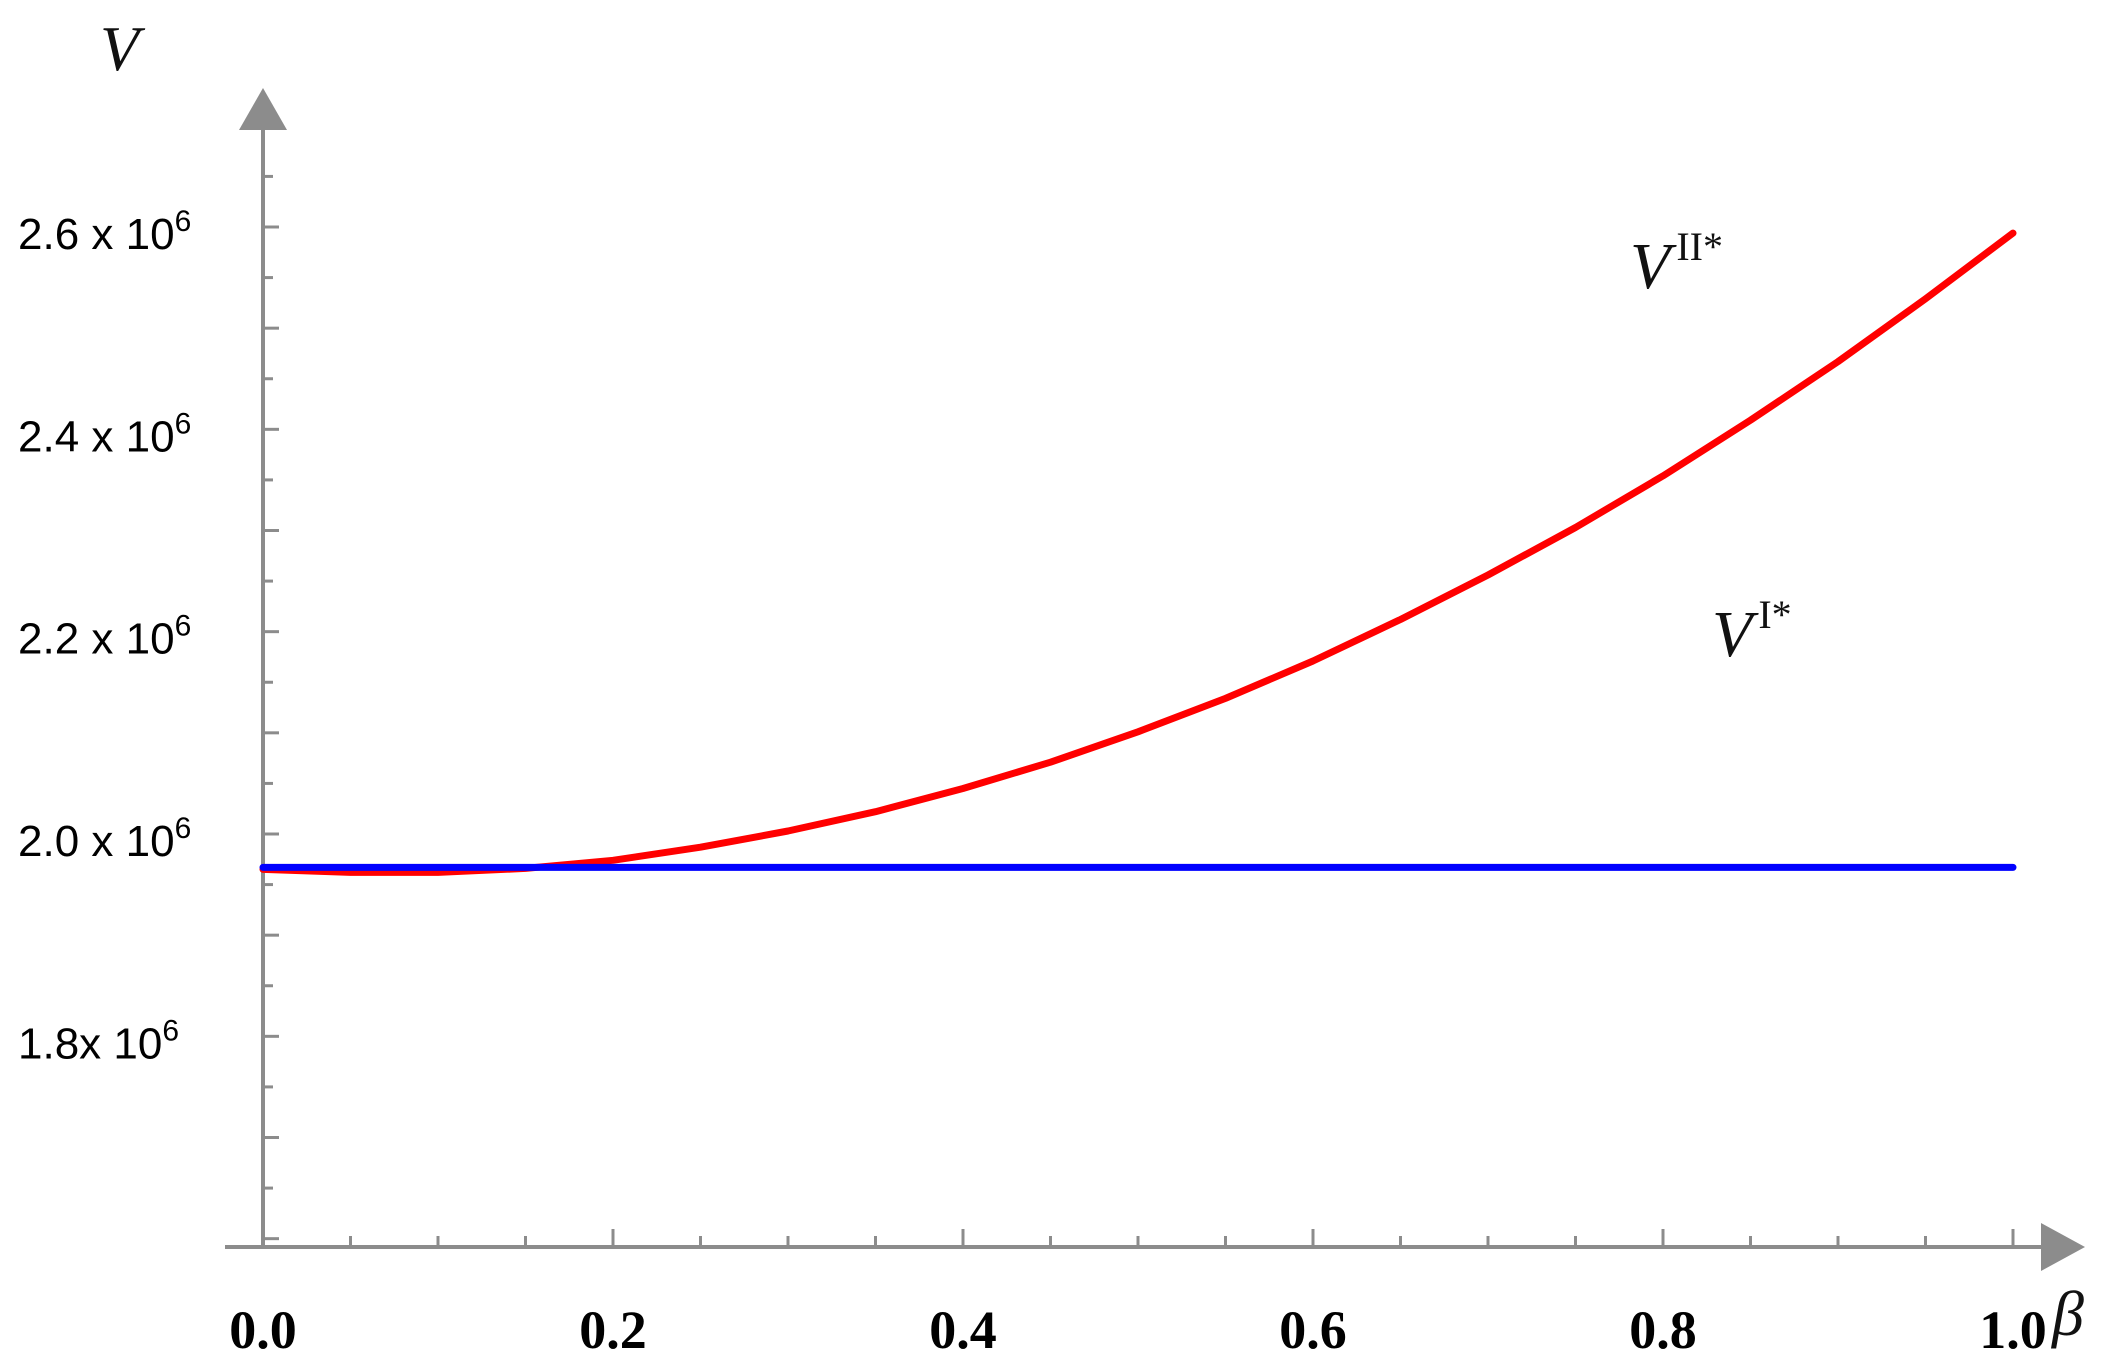 The image size is (2121, 1366). Describe the element at coordinates (613, 1330) in the screenshot. I see `x-tick-label: 0.2` at that location.